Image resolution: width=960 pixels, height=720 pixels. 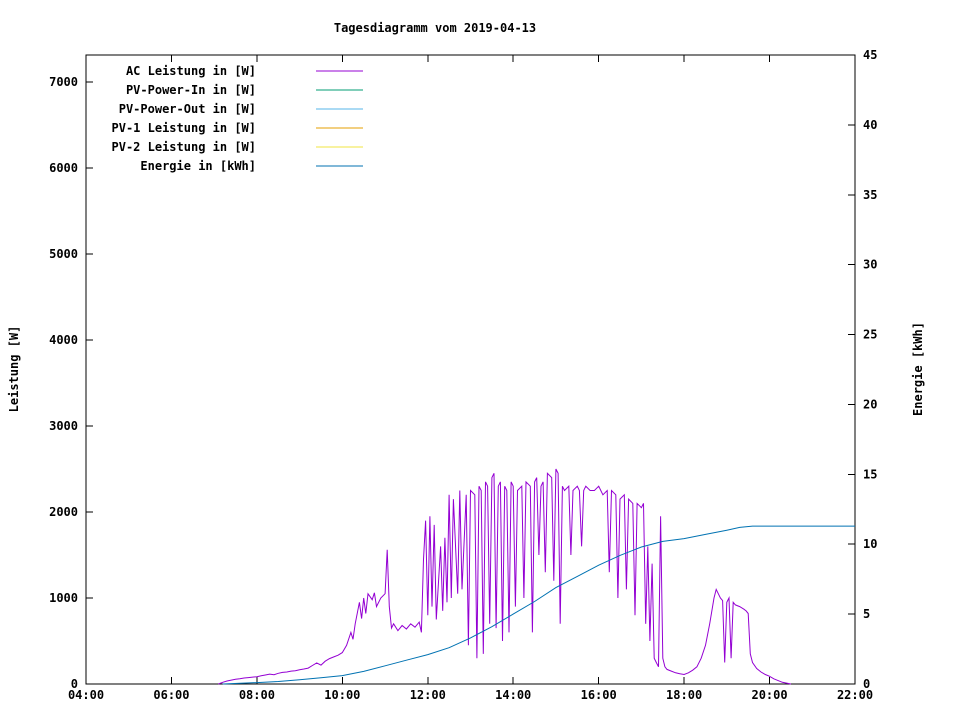 What do you see at coordinates (769, 695) in the screenshot?
I see `x-tick-label: 20:00` at bounding box center [769, 695].